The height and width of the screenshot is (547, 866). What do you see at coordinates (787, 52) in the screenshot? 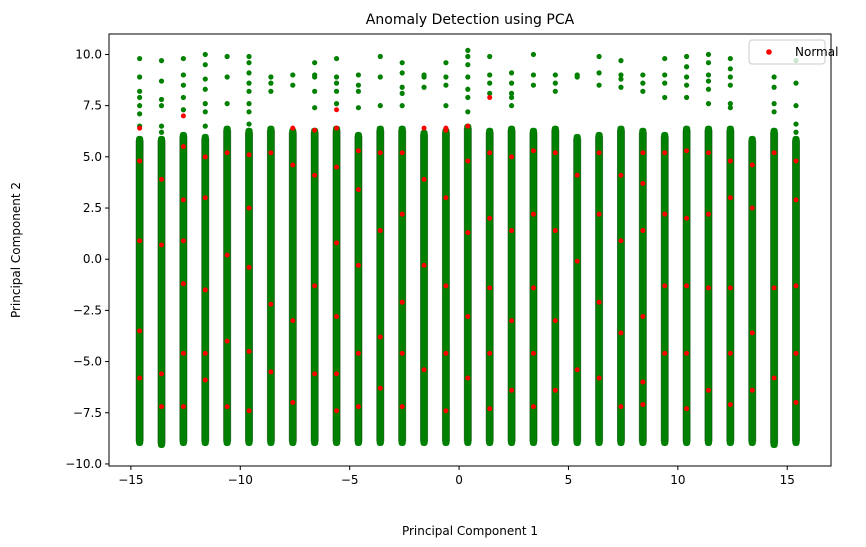
I see `legend-box` at bounding box center [787, 52].